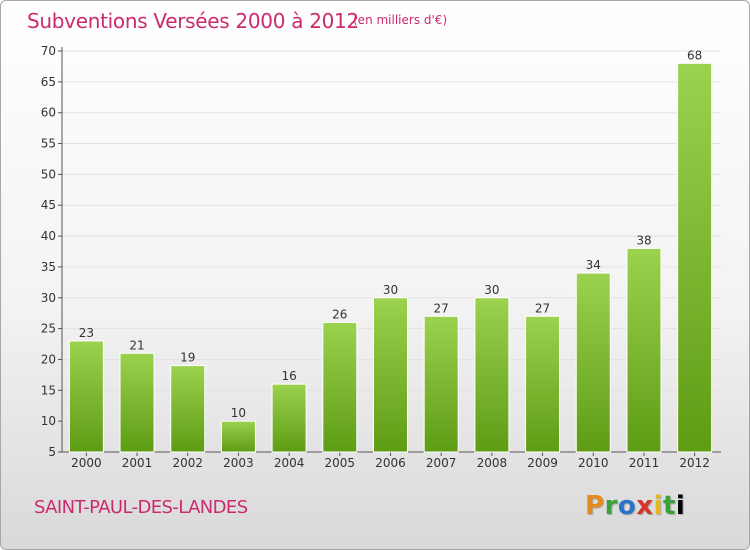 This screenshot has height=550, width=750. I want to click on y-tick-label: 65, so click(48, 82).